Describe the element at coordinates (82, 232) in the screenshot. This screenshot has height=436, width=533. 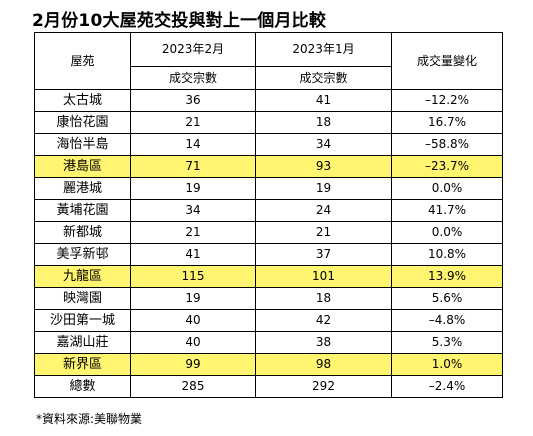
I see `cell-estate: 新都城` at that location.